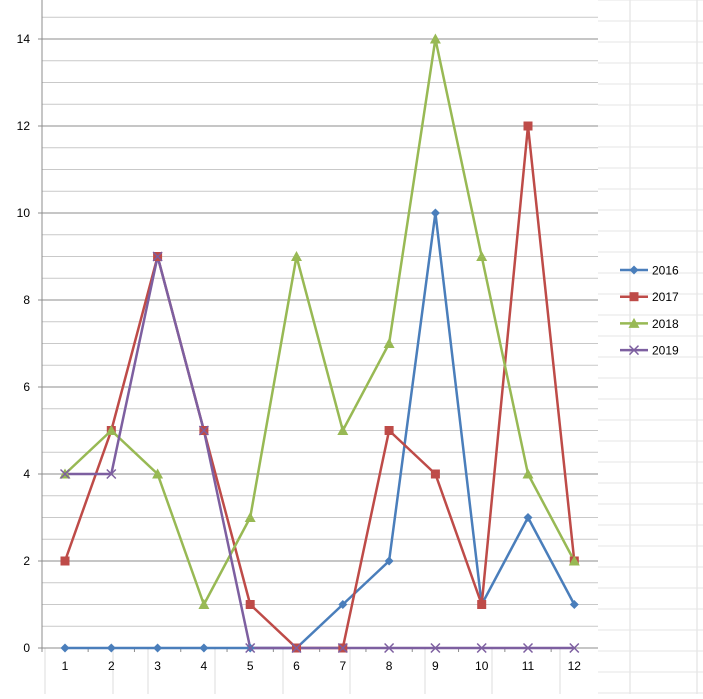 This screenshot has height=699, width=703. I want to click on x-tick-label: 8, so click(389, 666).